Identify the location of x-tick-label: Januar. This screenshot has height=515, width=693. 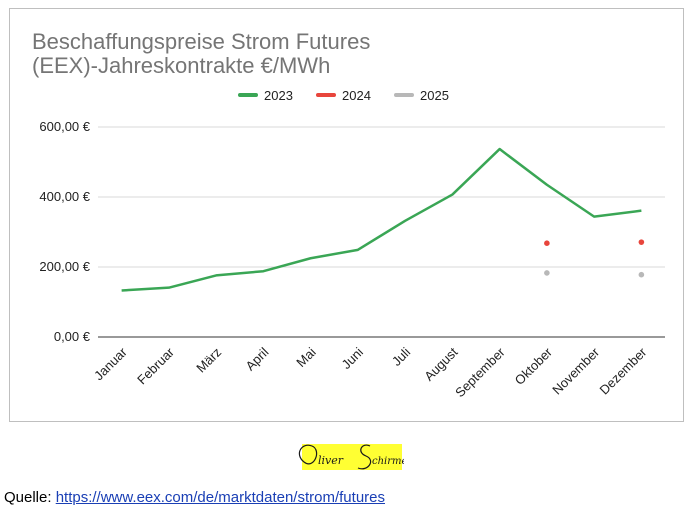
(110, 363).